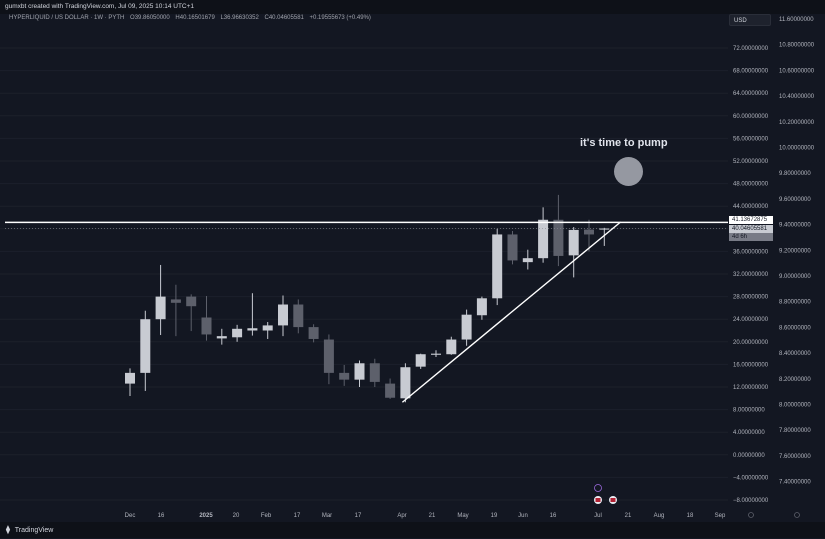 Image resolution: width=825 pixels, height=539 pixels. I want to click on right-axis-tick-label: 8.00000000, so click(795, 406).